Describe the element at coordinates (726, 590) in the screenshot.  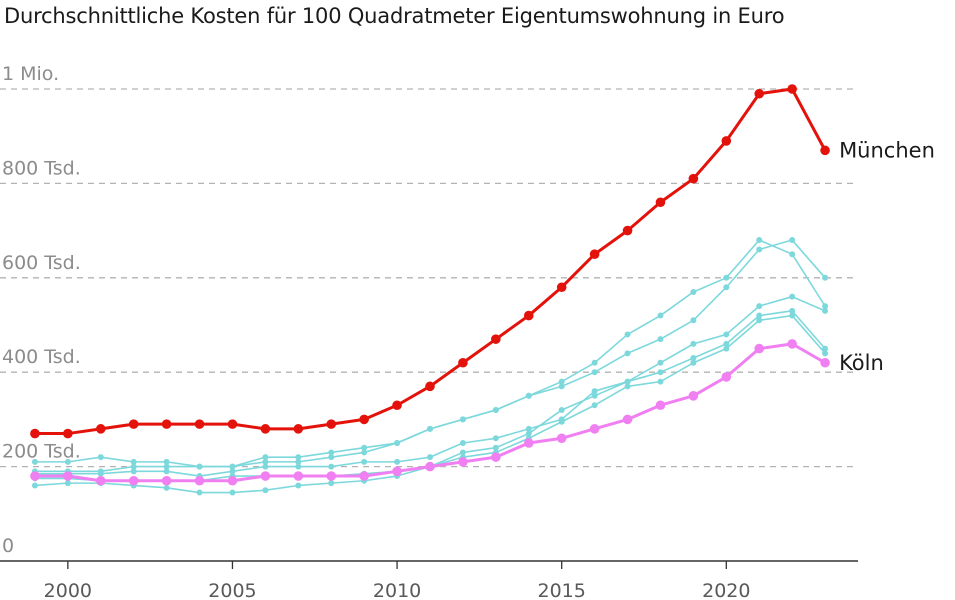
I see `x-tick-label: 2020` at that location.